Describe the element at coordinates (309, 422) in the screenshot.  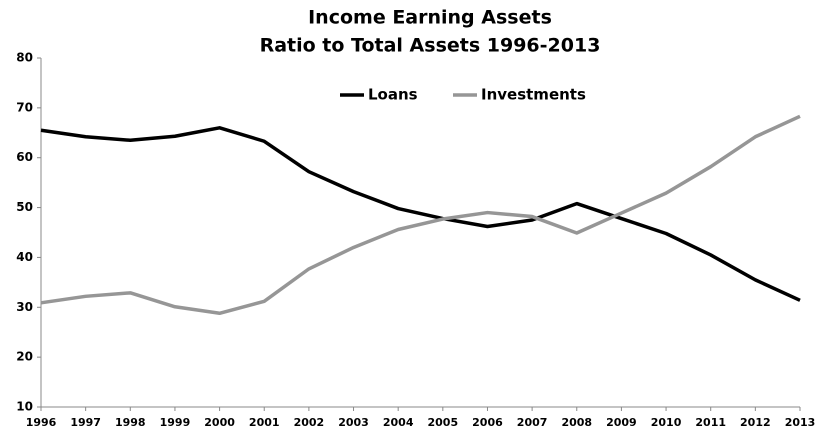
I see `x-tick-label: 2002` at that location.